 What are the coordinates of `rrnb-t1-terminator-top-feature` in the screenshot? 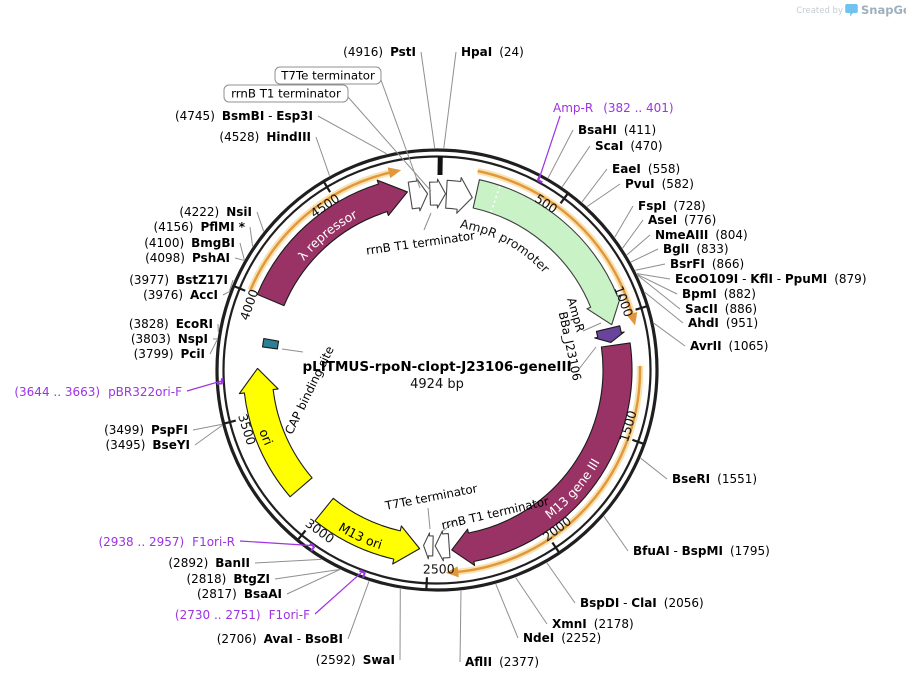 It's located at (438, 193).